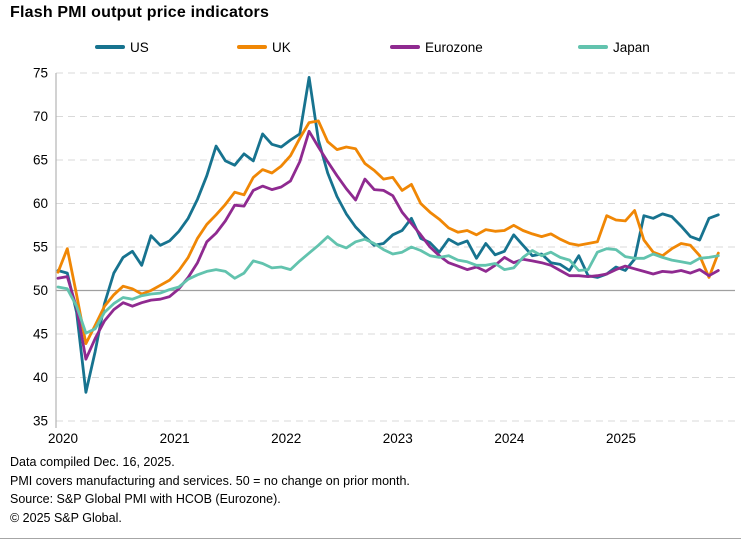 This screenshot has width=741, height=542. Describe the element at coordinates (40, 247) in the screenshot. I see `svg-text: 55` at that location.